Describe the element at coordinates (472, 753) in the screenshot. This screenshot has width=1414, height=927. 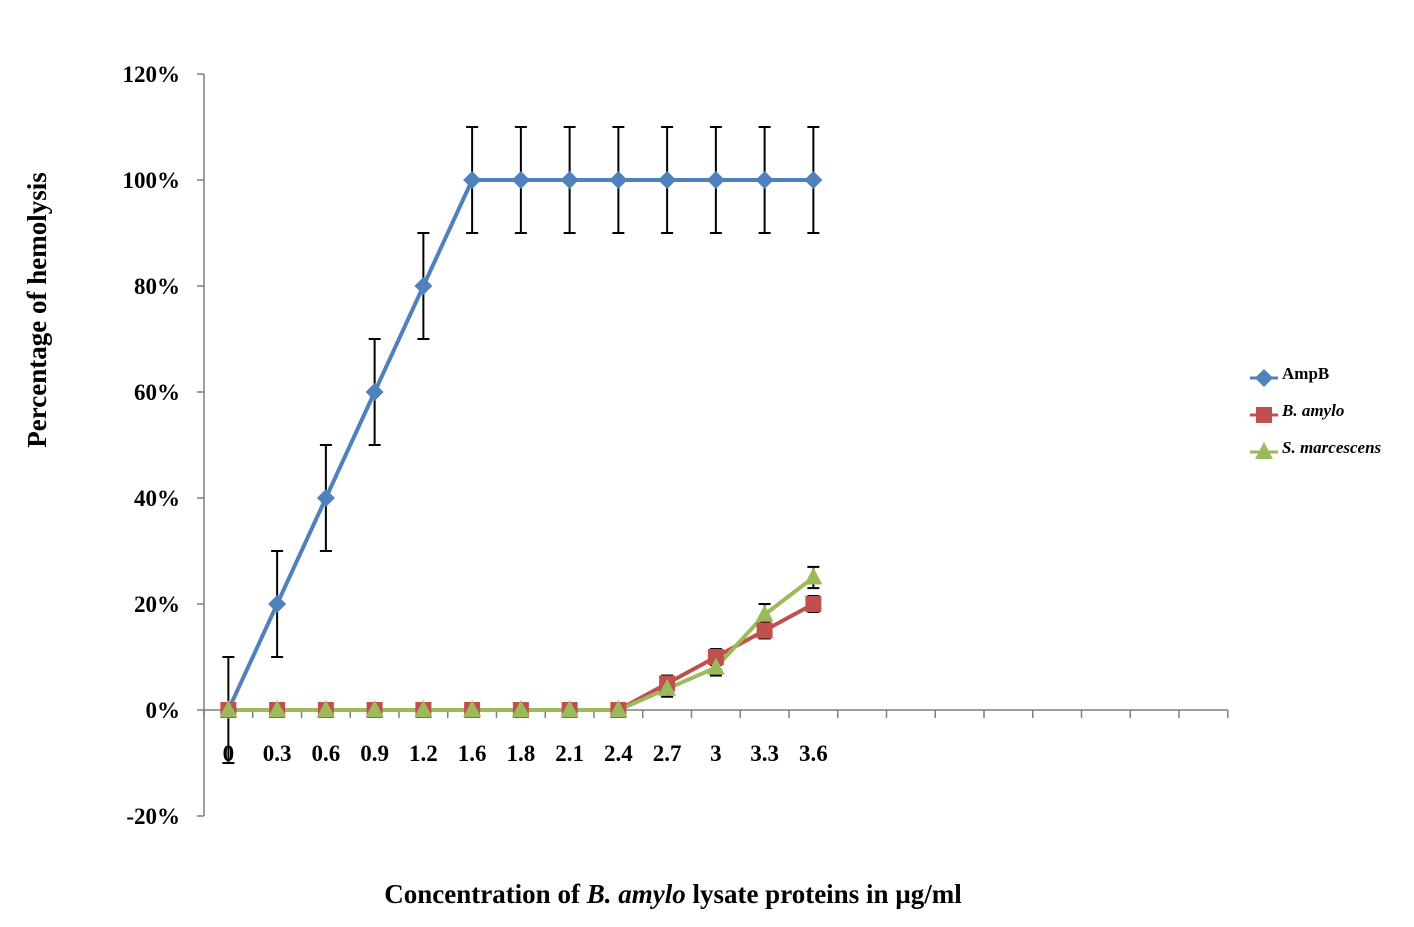
I see `x-tick-label: 1.6` at that location.